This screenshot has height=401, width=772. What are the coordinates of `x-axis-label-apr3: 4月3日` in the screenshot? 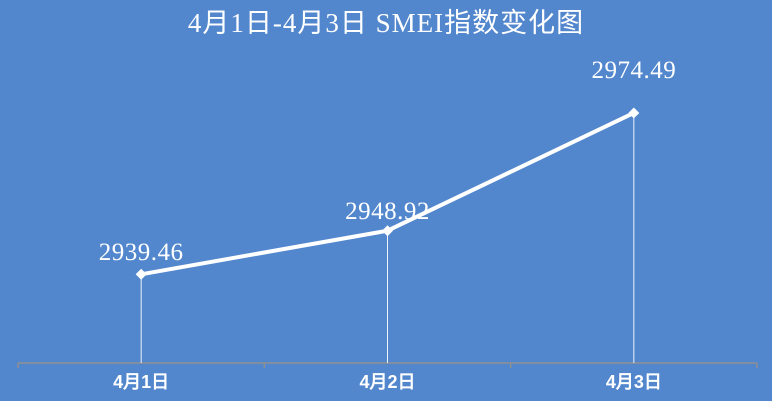 It's located at (633, 382).